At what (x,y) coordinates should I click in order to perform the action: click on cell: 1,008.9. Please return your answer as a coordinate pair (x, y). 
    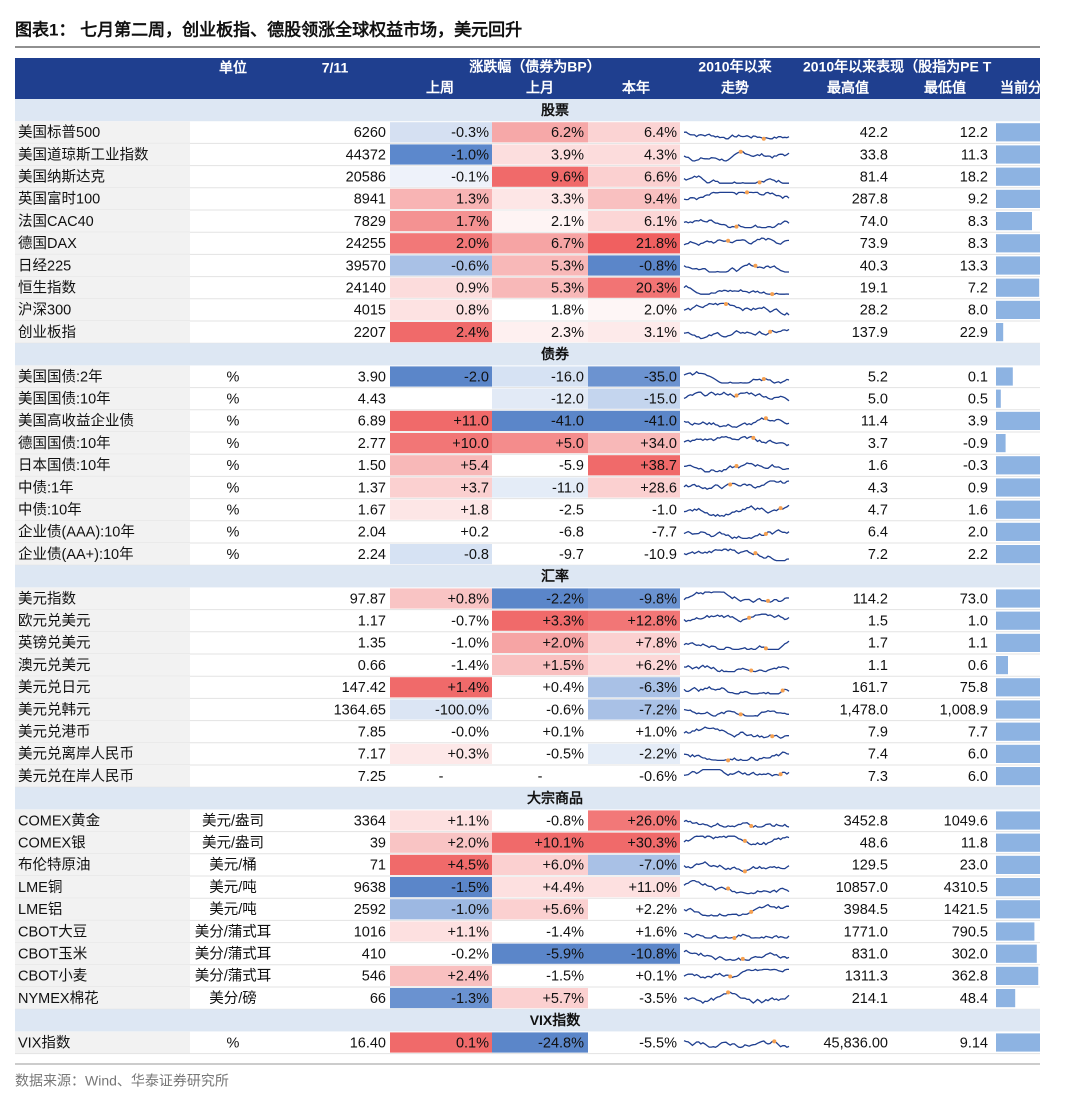
    Looking at the image, I should click on (964, 710).